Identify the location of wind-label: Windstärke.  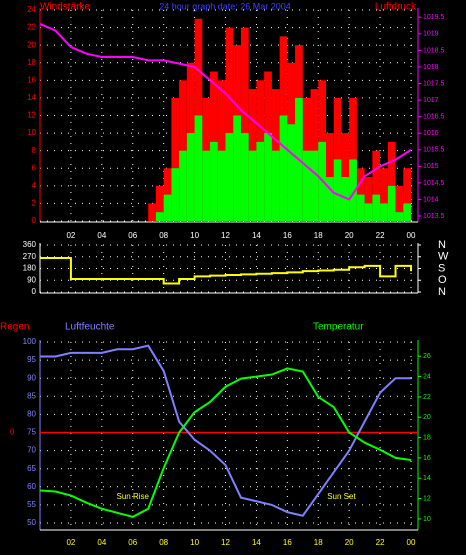
(65, 7).